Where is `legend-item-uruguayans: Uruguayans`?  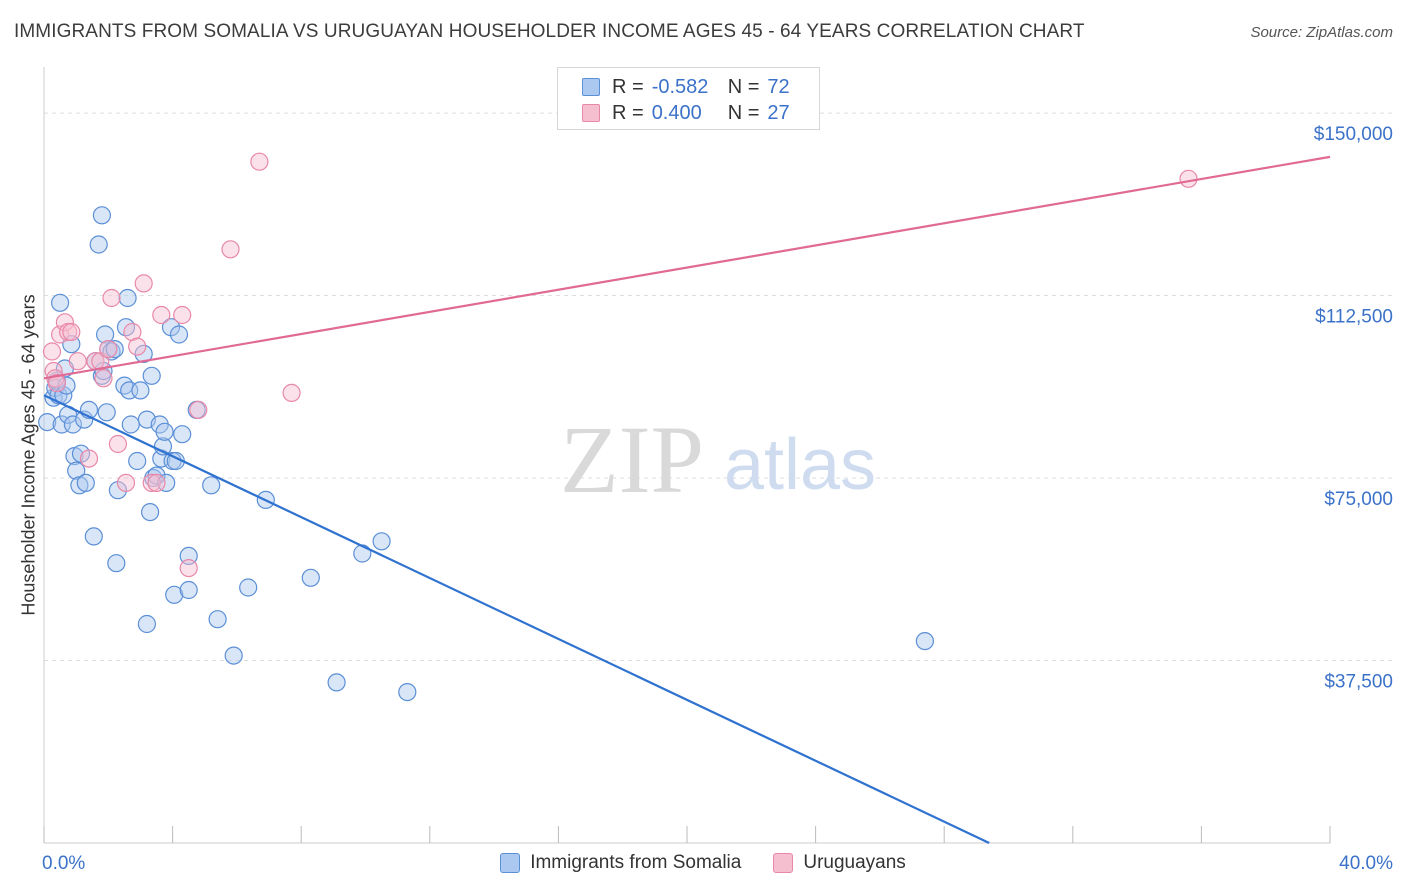
legend-item-uruguayans: Uruguayans is located at coordinates (839, 863).